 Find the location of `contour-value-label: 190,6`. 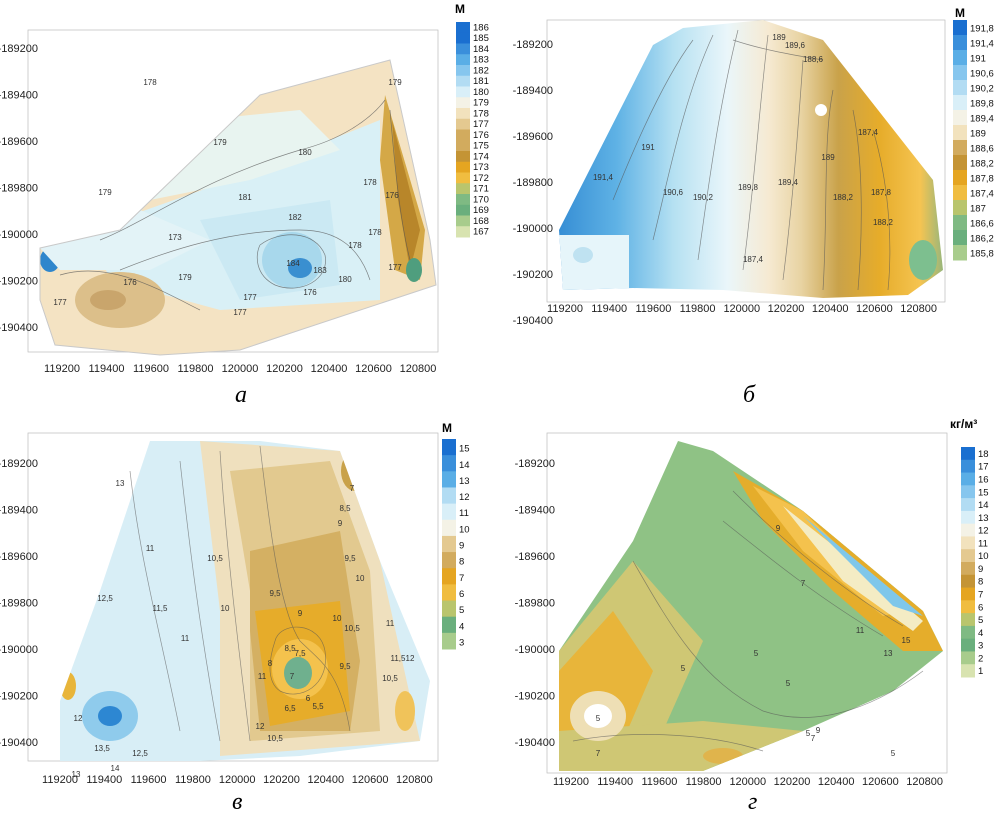

contour-value-label: 190,6 is located at coordinates (673, 192).